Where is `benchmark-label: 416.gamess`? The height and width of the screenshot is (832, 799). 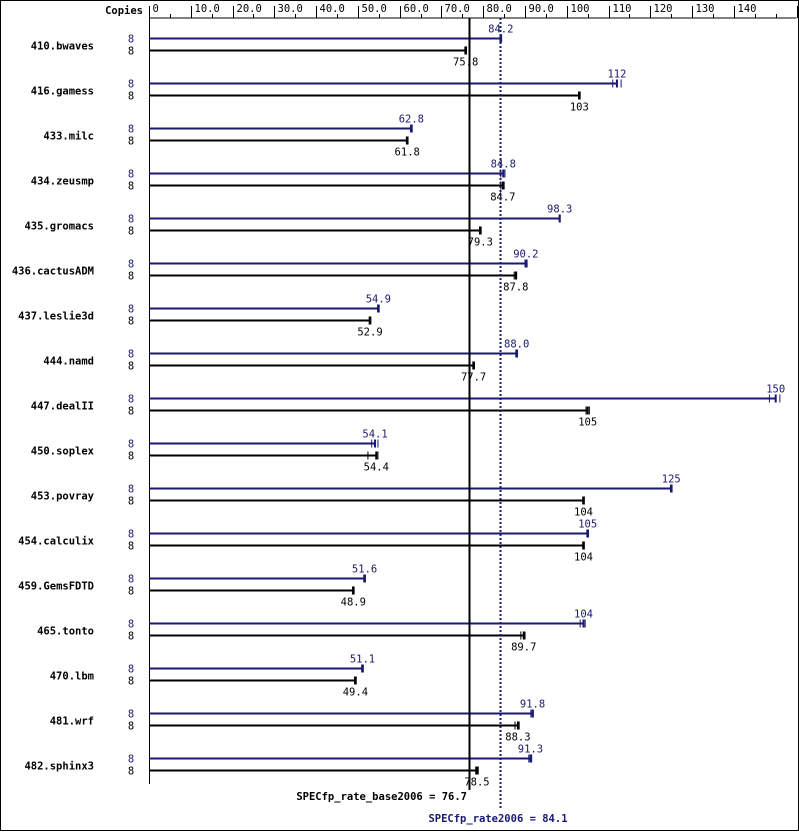
benchmark-label: 416.gamess is located at coordinates (62, 92).